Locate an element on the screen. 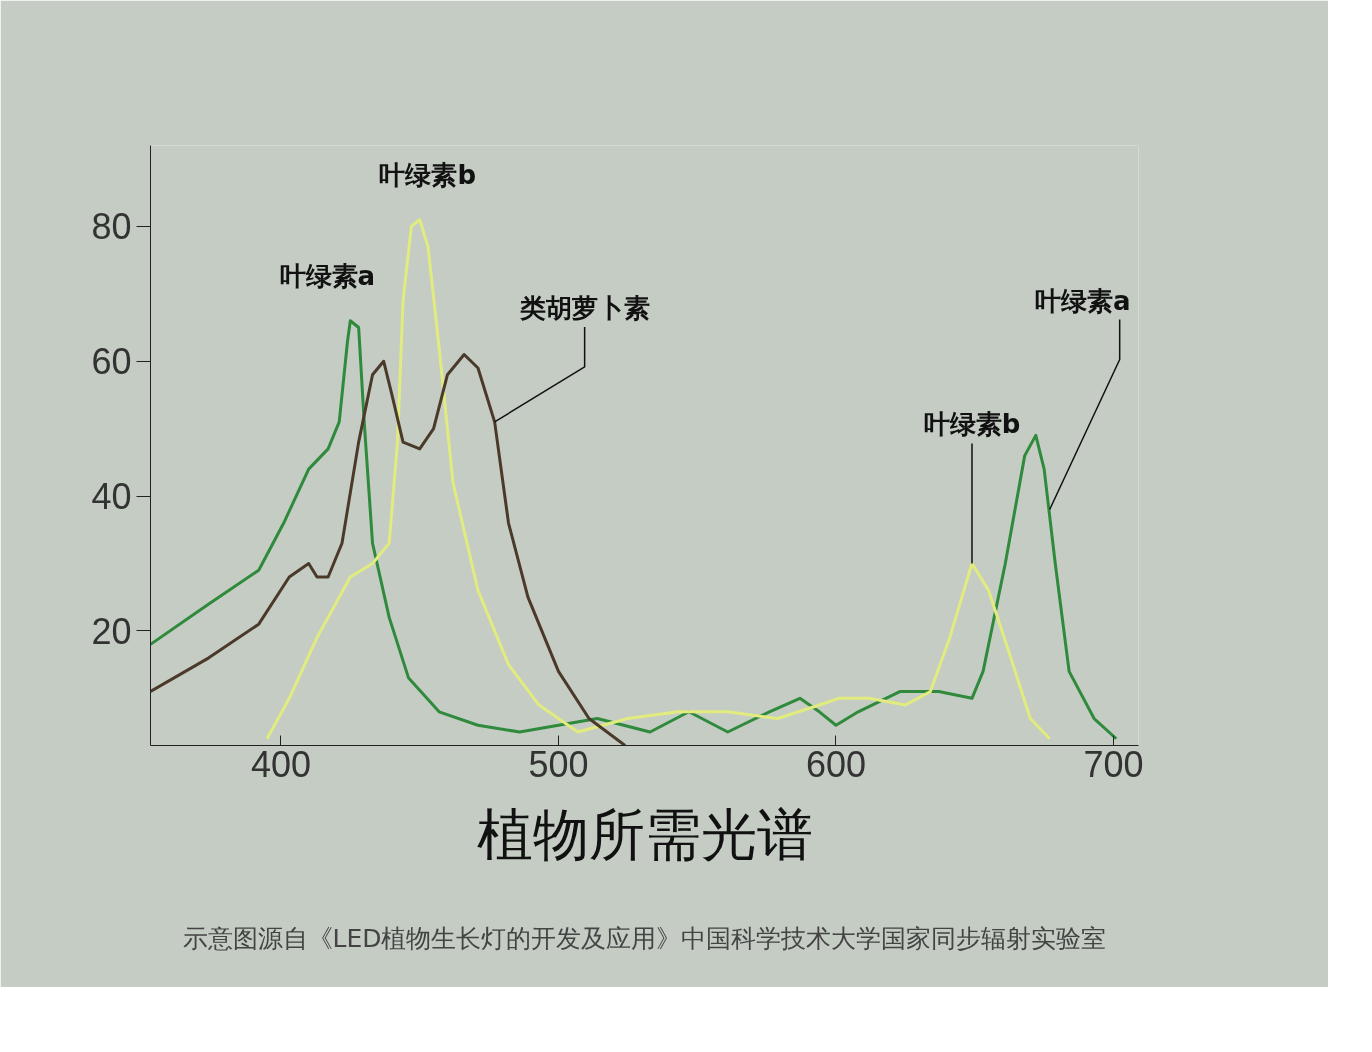 The height and width of the screenshot is (1052, 1372). y-tick-label: 20 is located at coordinates (111, 631).